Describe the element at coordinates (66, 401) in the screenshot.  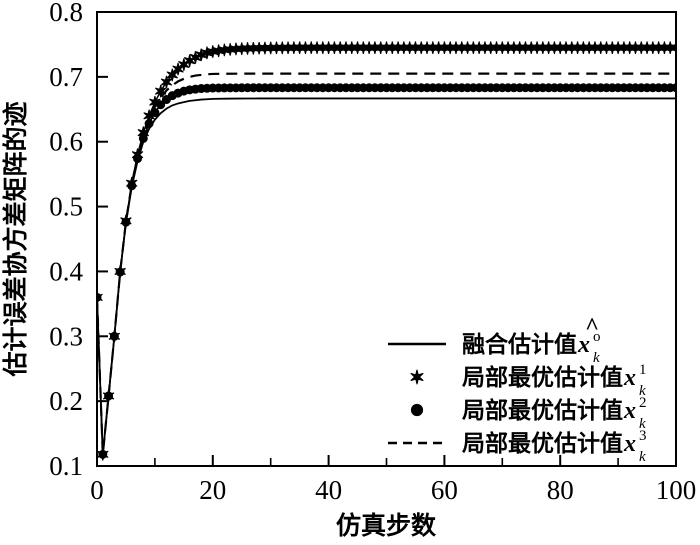
I see `y-tick-label: 0.2` at that location.